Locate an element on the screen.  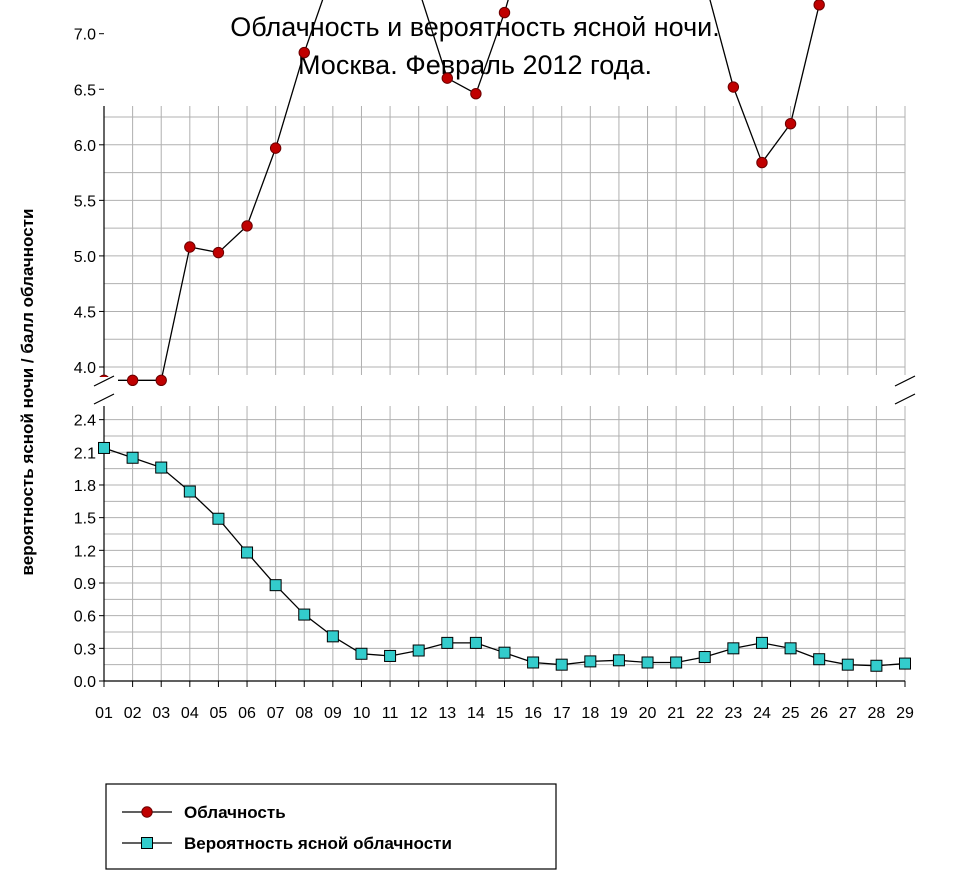
x-tick-label: 26 is located at coordinates (819, 713).